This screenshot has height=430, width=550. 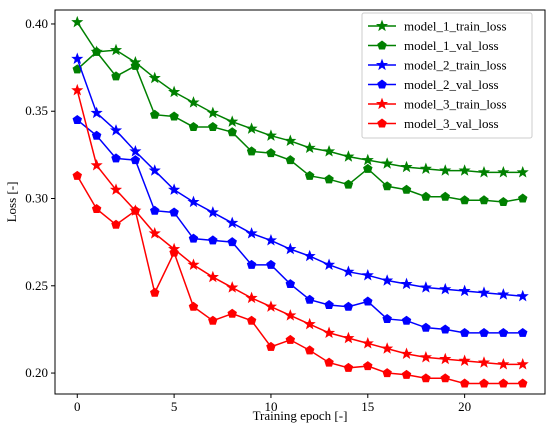 I want to click on y-tick-label: 0.25, so click(x=36, y=285).